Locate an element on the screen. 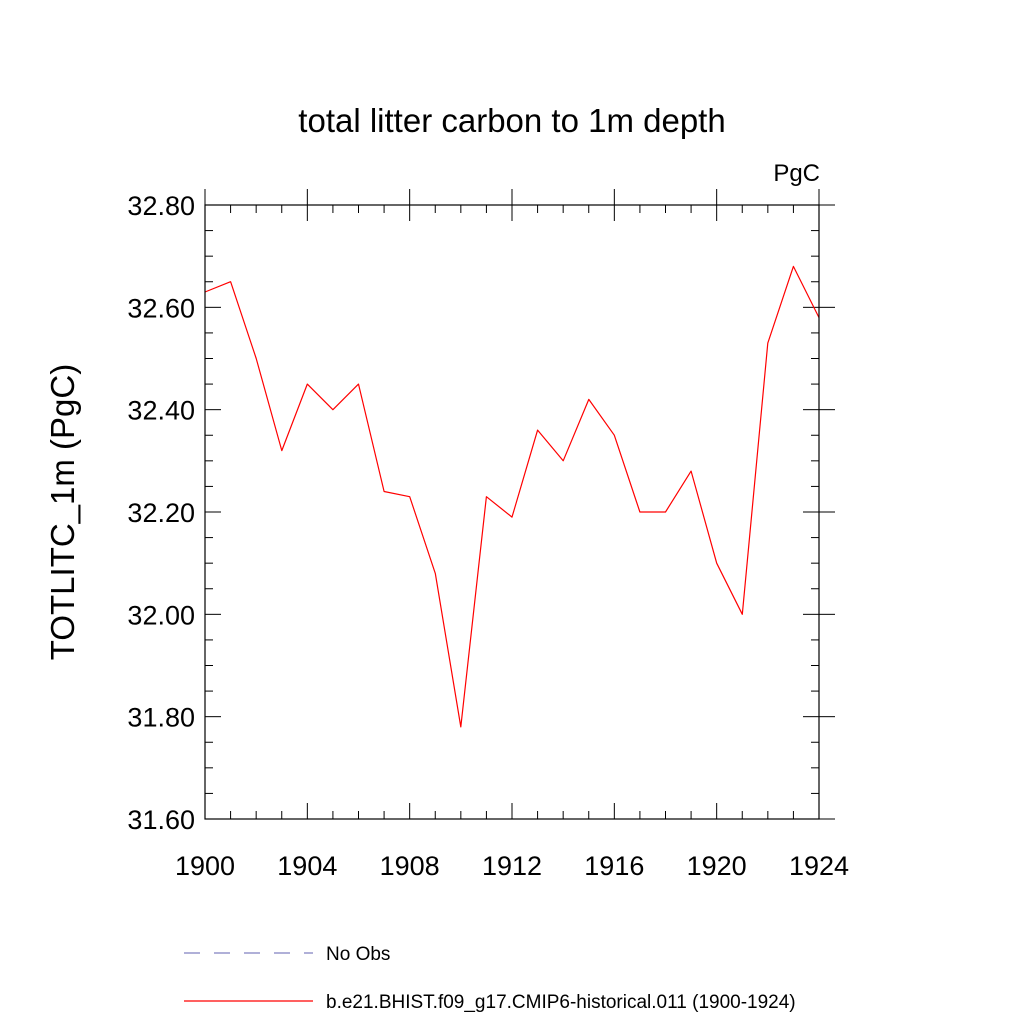 The height and width of the screenshot is (1024, 1024). y-tick-label: 31.80 is located at coordinates (161, 718).